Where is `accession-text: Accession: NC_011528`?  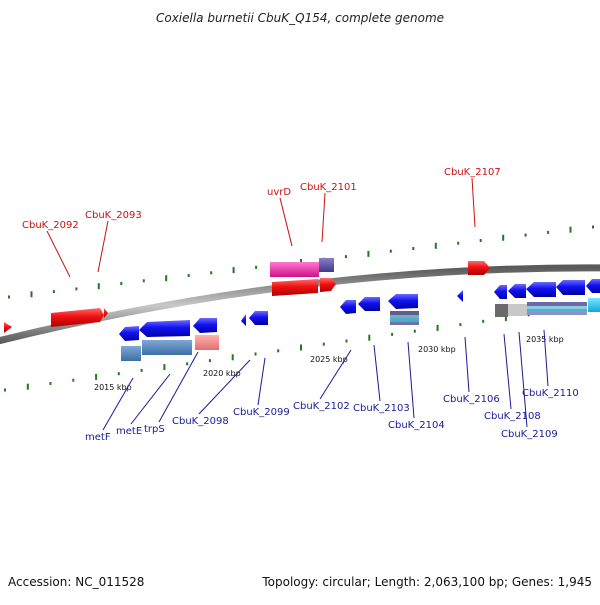
accession-text: Accession: NC_011528 is located at coordinates (76, 582).